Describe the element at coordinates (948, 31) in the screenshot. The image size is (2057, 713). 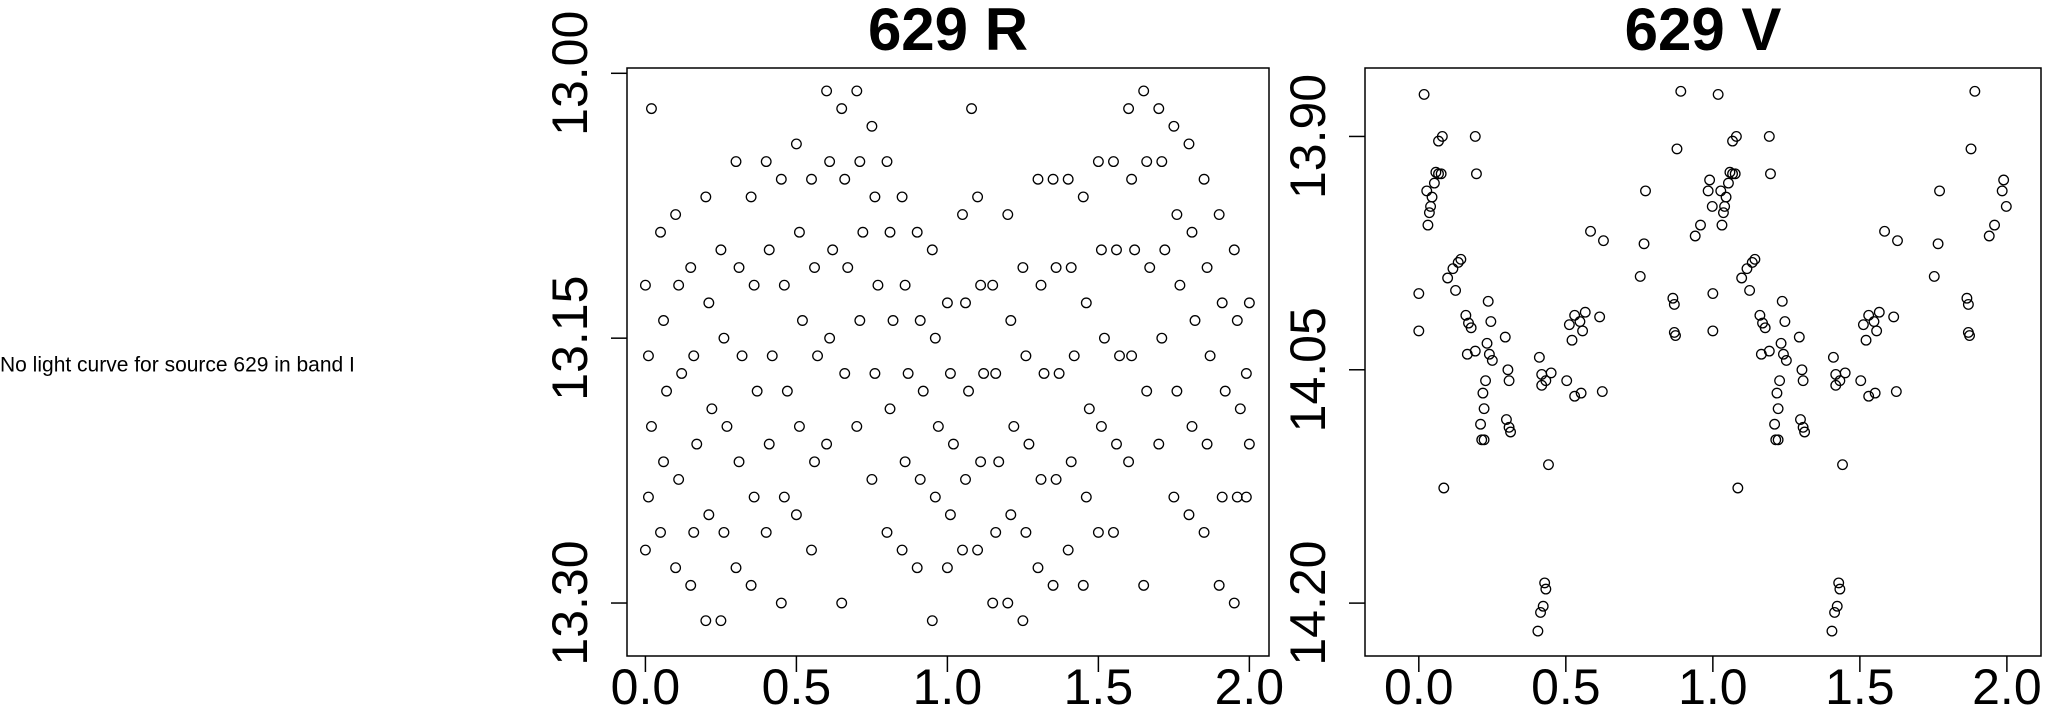
I see `chart-title: 629 R` at that location.